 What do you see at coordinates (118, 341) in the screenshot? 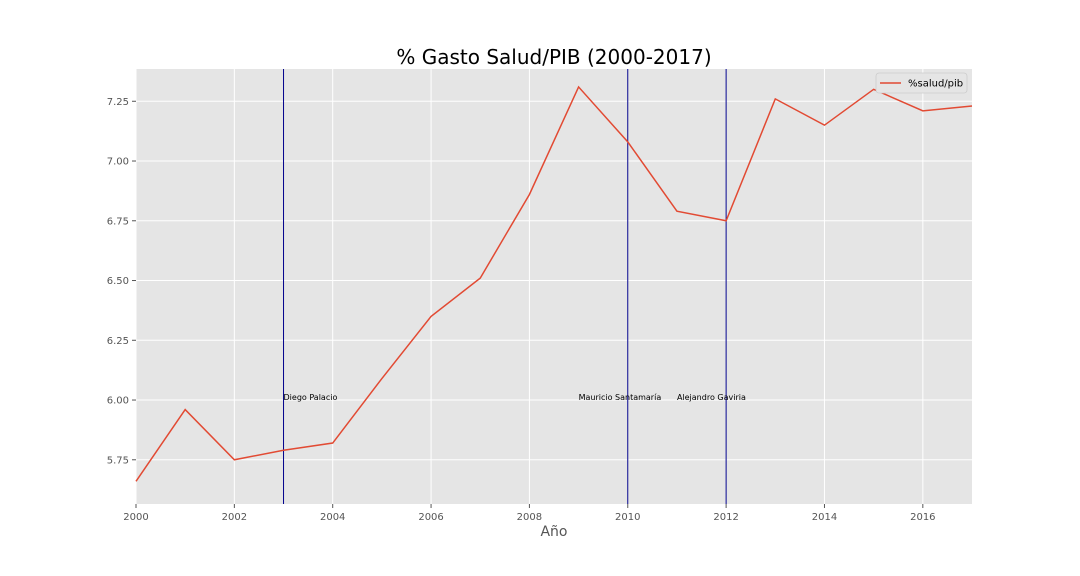
I see `y-tick-label: 6.25` at bounding box center [118, 341].